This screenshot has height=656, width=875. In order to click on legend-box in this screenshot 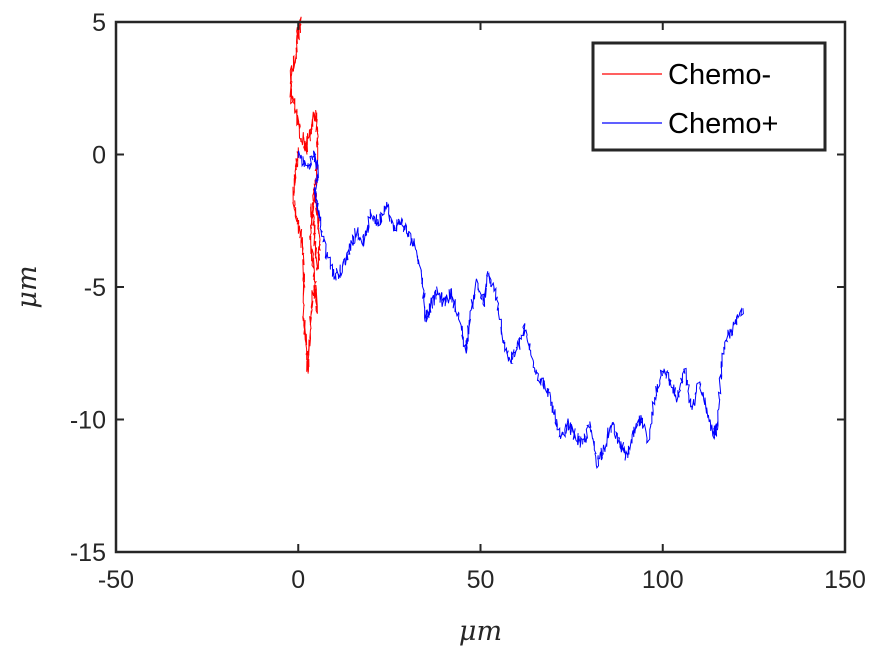, I will do `click(709, 96)`.